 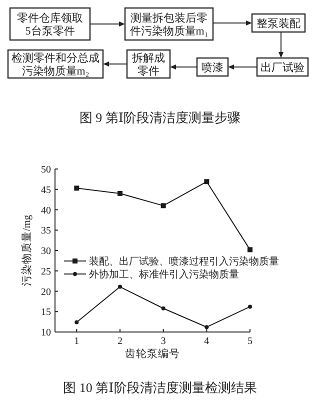 I want to click on y-tick-label: 25, so click(x=46, y=272).